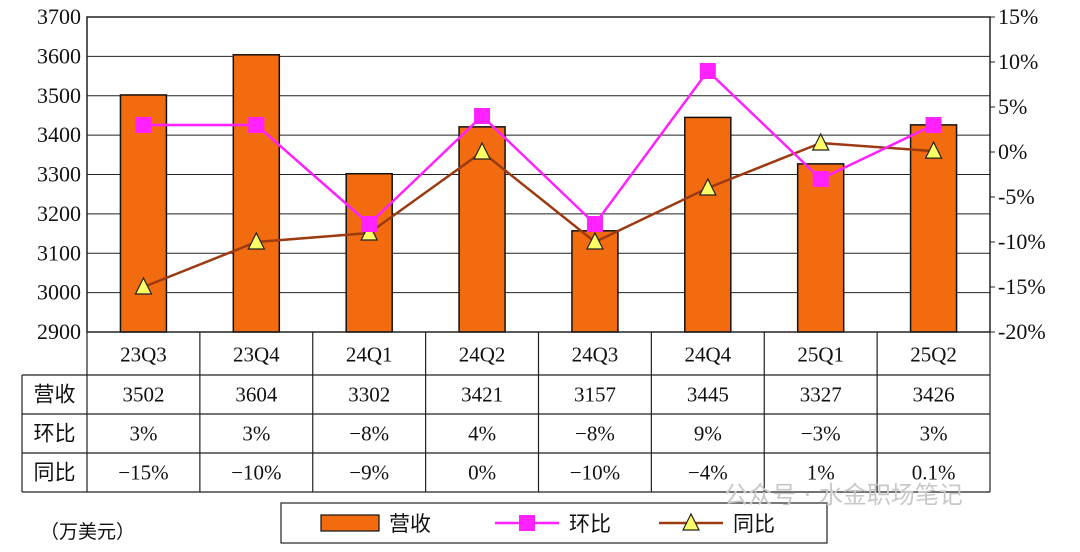 This screenshot has height=552, width=1080. Describe the element at coordinates (595, 395) in the screenshot. I see `table-cell: 3157` at that location.